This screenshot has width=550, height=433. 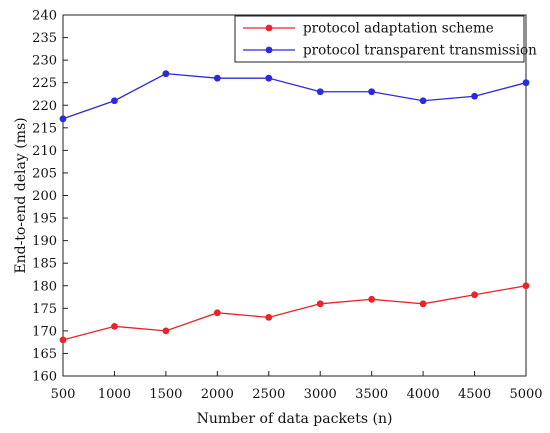 What do you see at coordinates (398, 29) in the screenshot?
I see `legend-label: protocol adaptation scheme` at bounding box center [398, 29].